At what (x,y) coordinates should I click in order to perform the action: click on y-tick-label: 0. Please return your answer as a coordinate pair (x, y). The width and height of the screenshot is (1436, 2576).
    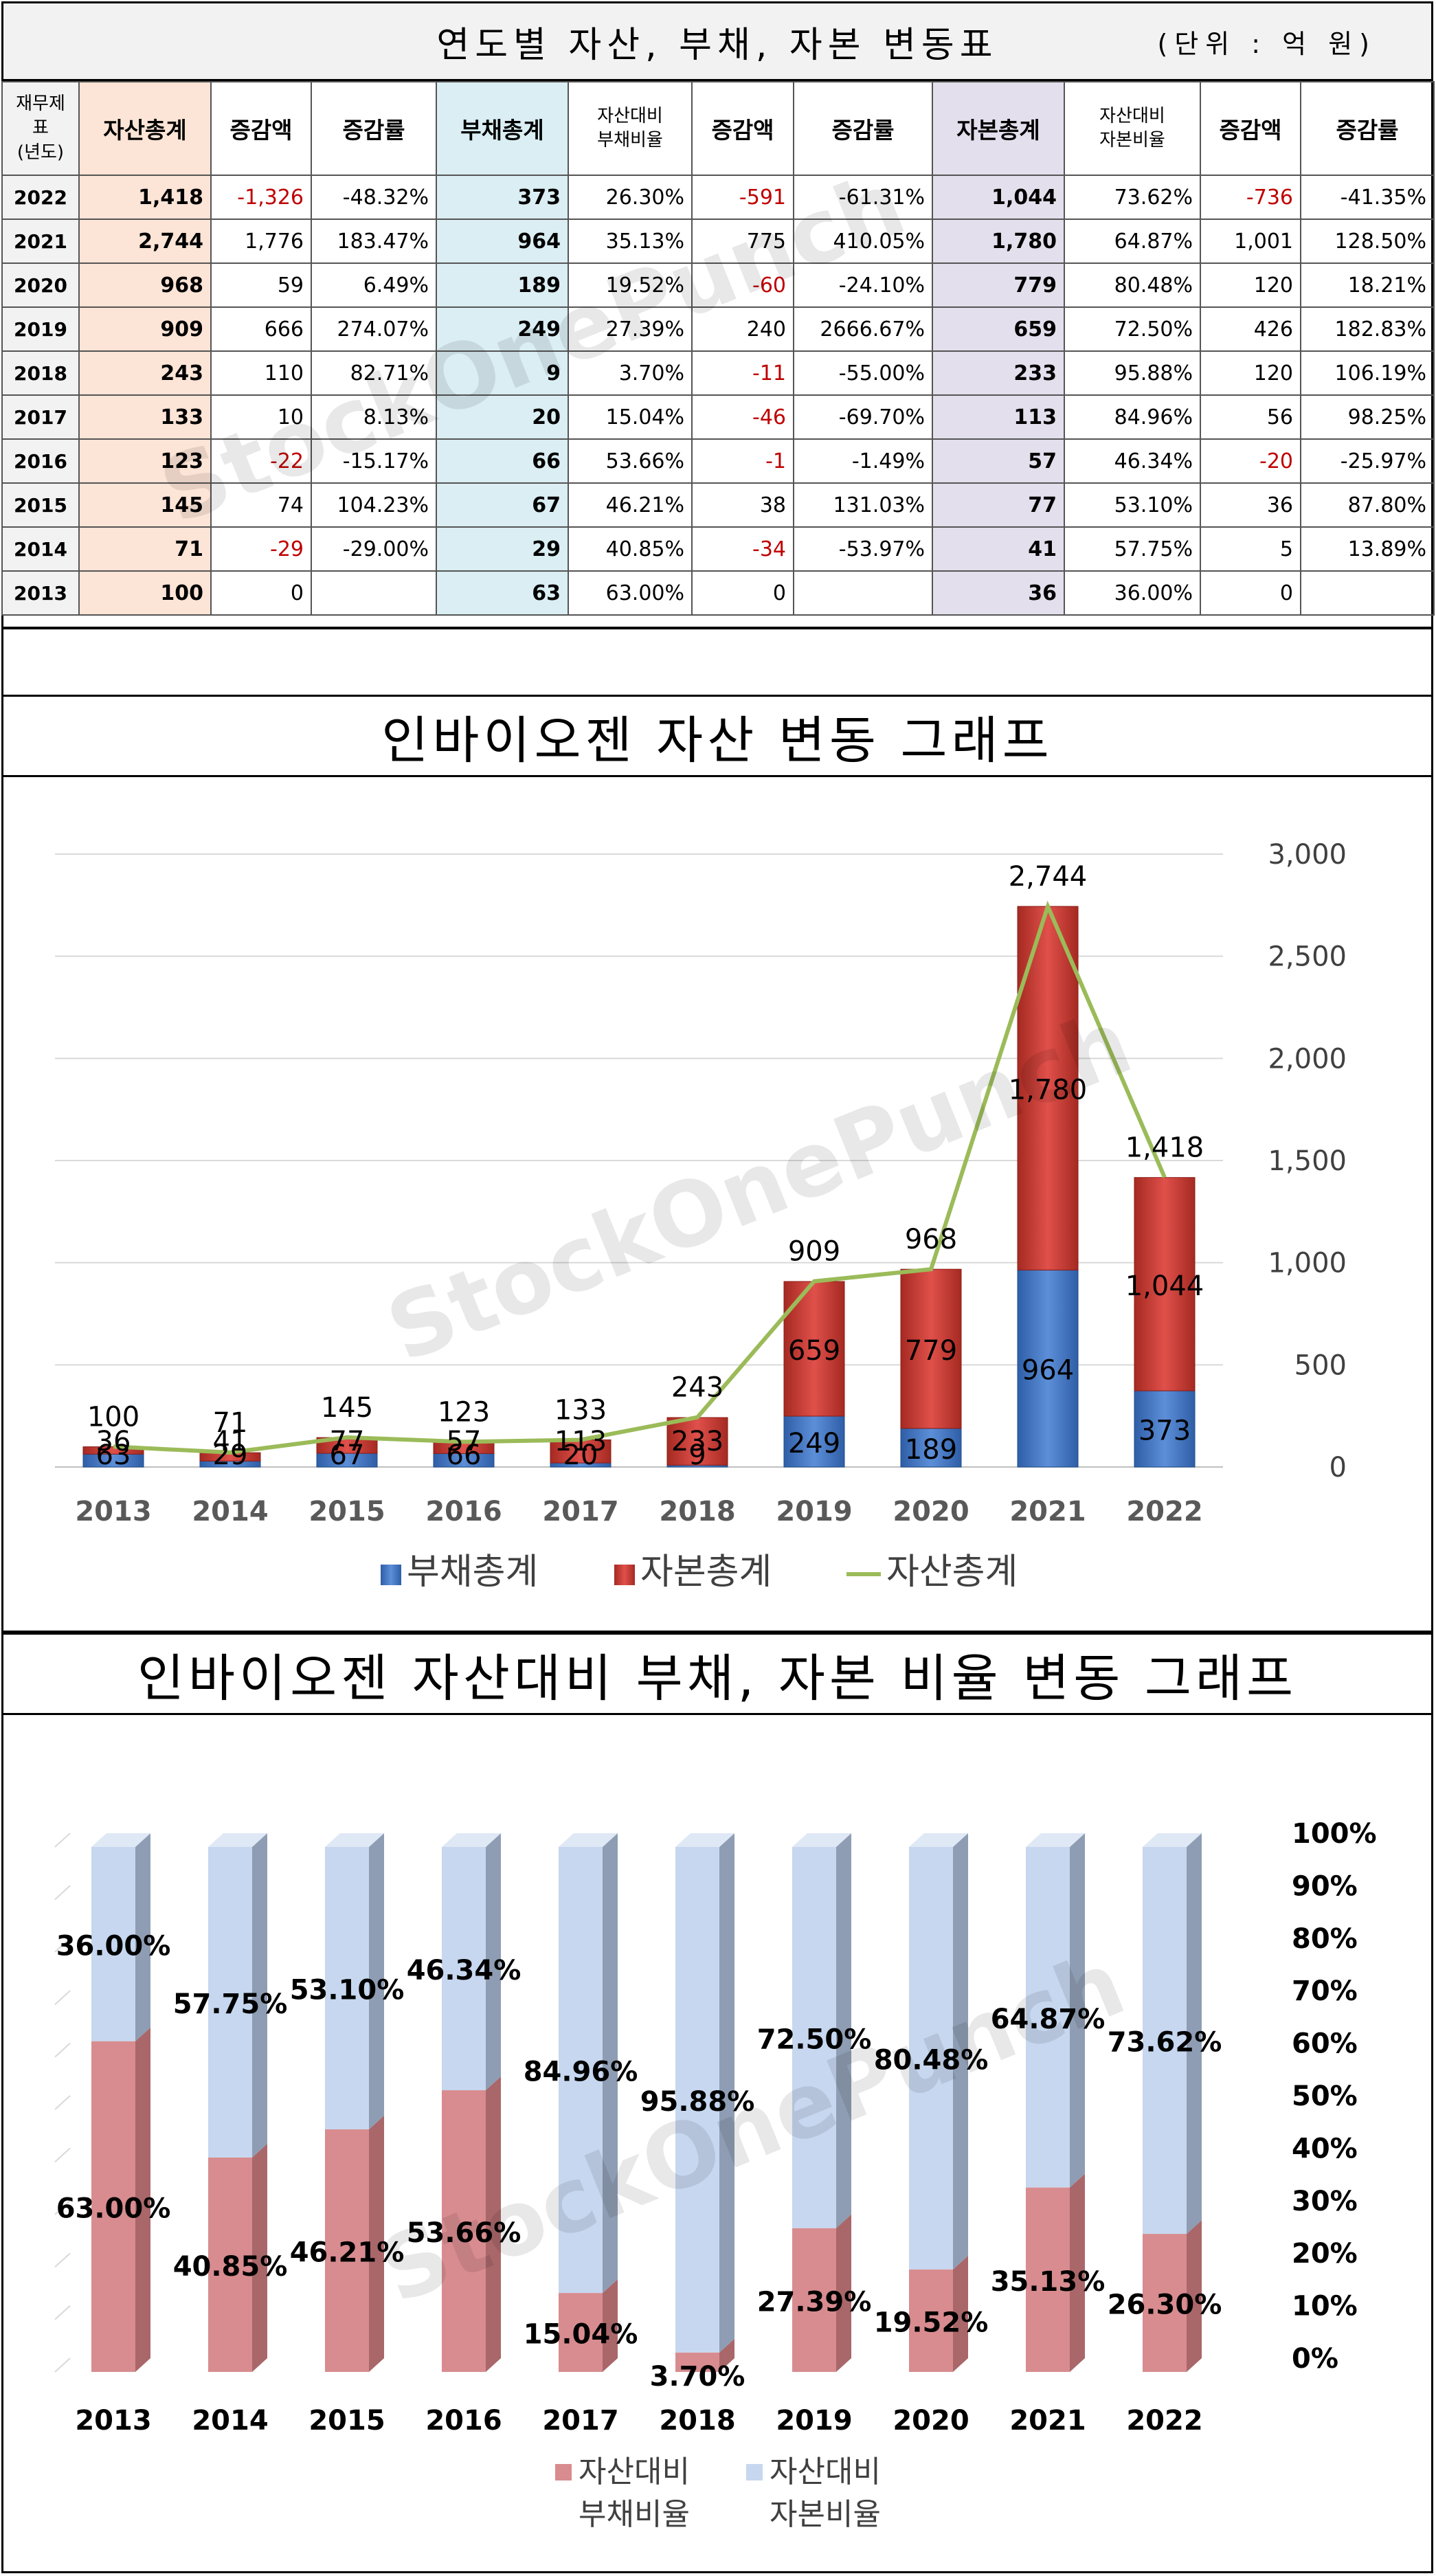
    Looking at the image, I should click on (1338, 1467).